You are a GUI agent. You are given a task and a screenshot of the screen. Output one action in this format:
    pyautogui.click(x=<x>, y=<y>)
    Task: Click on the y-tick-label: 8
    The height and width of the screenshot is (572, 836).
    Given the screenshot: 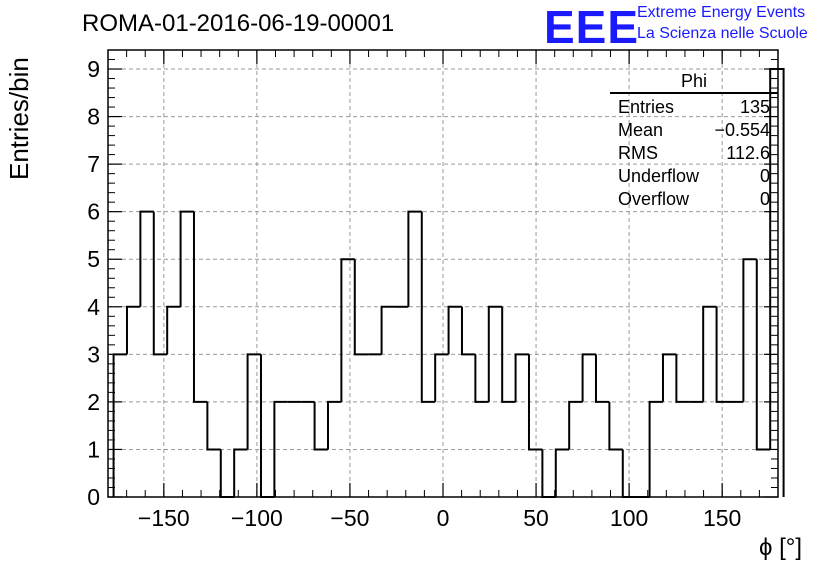 What is the action you would take?
    pyautogui.click(x=93, y=117)
    